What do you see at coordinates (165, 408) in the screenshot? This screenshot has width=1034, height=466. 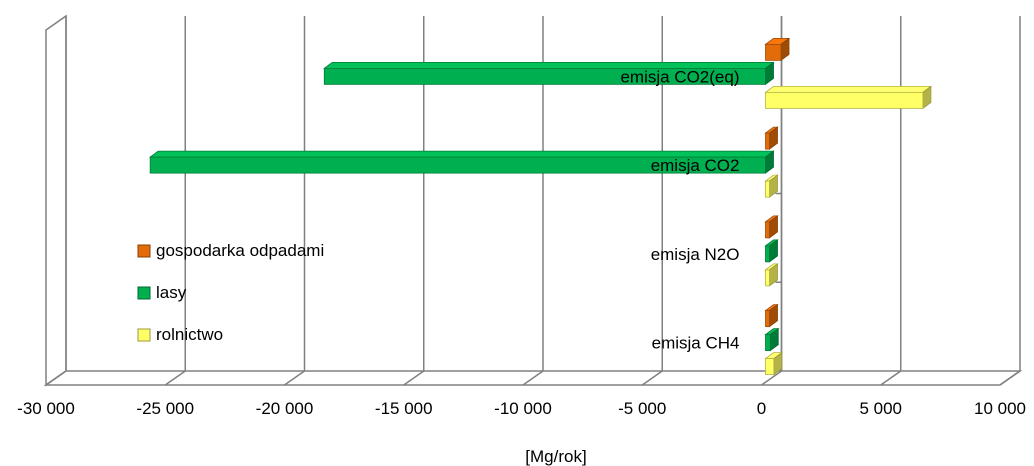 I see `x-tick-label: -25 000` at bounding box center [165, 408].